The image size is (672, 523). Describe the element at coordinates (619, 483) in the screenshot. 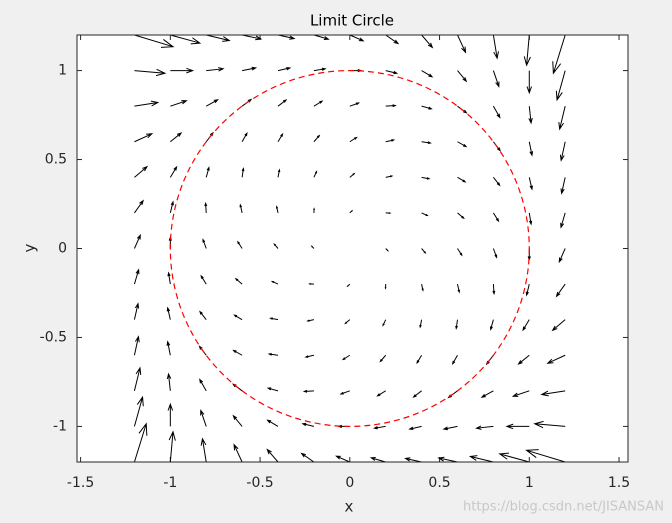

I see `x-tick-label: 1.5` at that location.